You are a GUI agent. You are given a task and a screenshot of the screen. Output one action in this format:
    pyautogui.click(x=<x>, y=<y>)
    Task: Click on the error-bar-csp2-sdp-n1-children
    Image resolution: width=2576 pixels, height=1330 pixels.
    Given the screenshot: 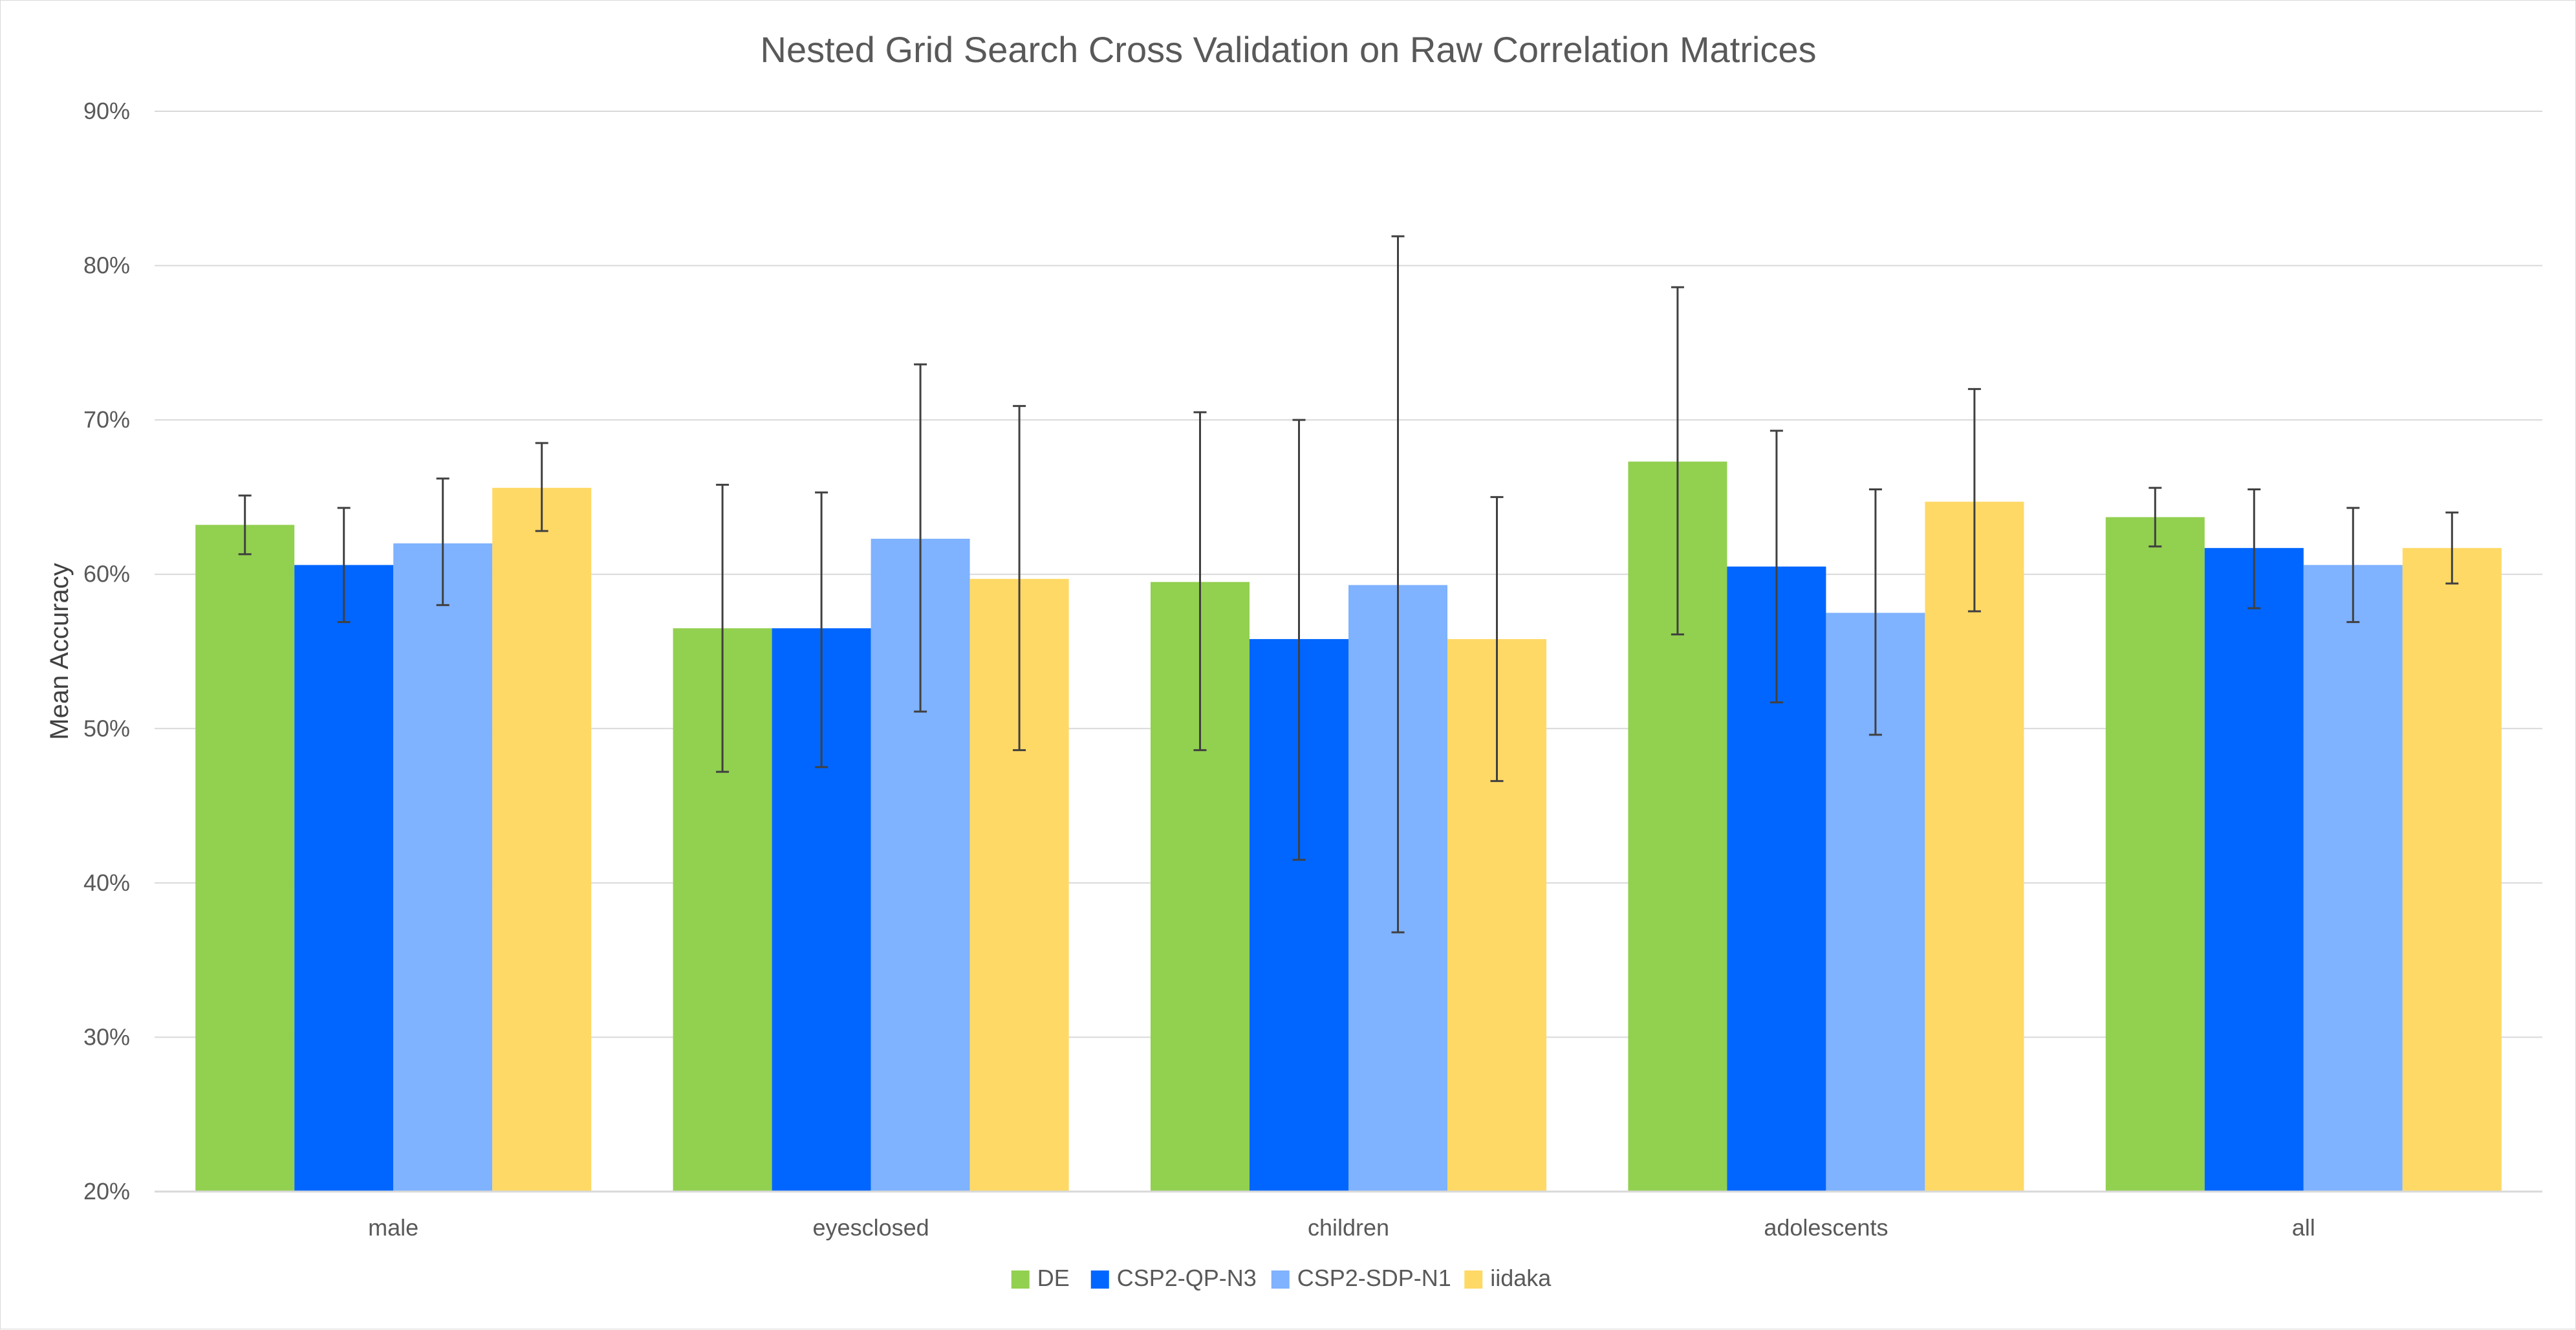 What is the action you would take?
    pyautogui.click(x=1398, y=584)
    